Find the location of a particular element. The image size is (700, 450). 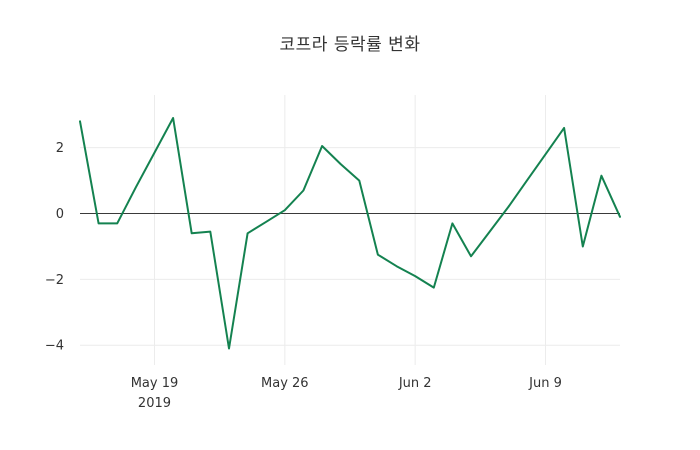

x-tick-label: Jun 2 is located at coordinates (415, 383).